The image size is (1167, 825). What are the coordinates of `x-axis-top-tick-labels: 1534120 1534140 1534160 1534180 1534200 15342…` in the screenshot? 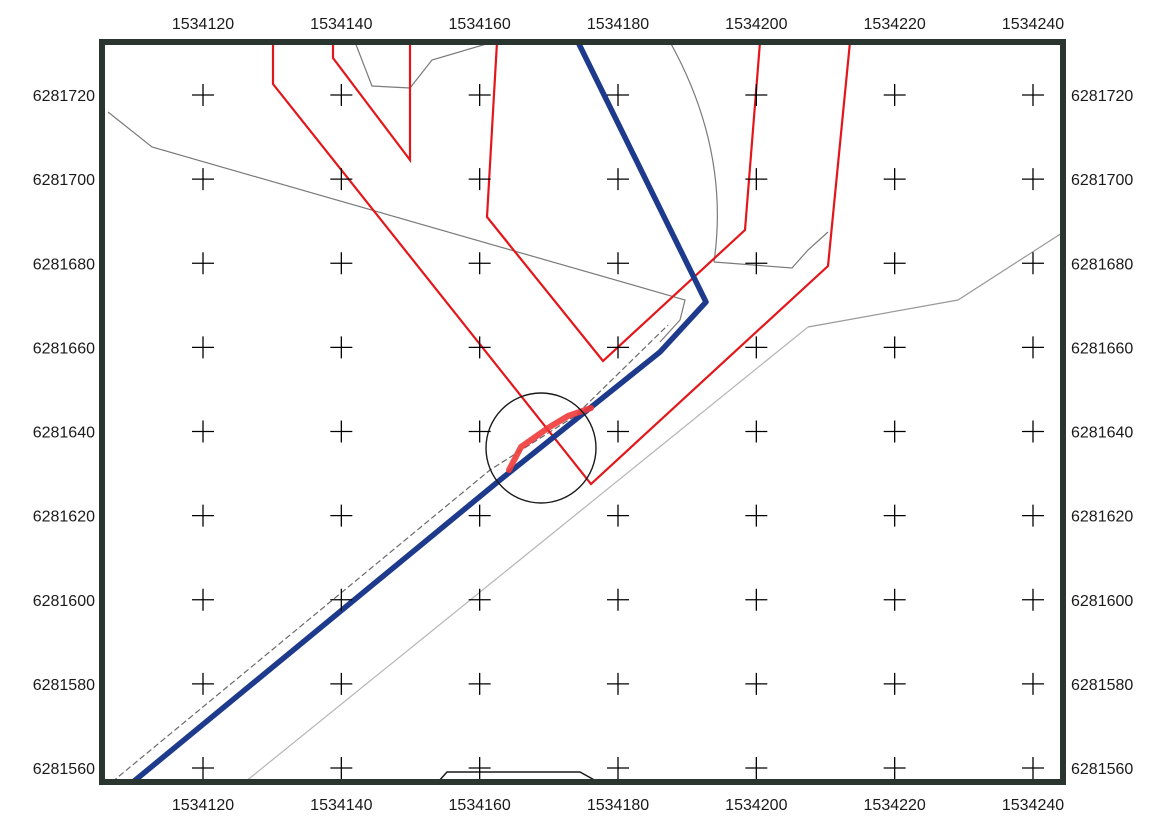 It's located at (618, 24).